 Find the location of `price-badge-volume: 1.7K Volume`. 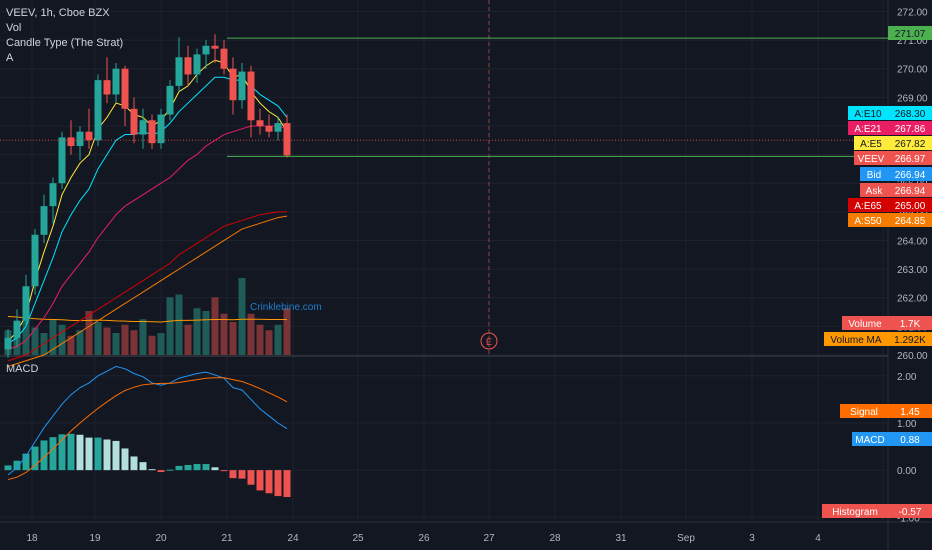

price-badge-volume: 1.7K Volume is located at coordinates (887, 323).